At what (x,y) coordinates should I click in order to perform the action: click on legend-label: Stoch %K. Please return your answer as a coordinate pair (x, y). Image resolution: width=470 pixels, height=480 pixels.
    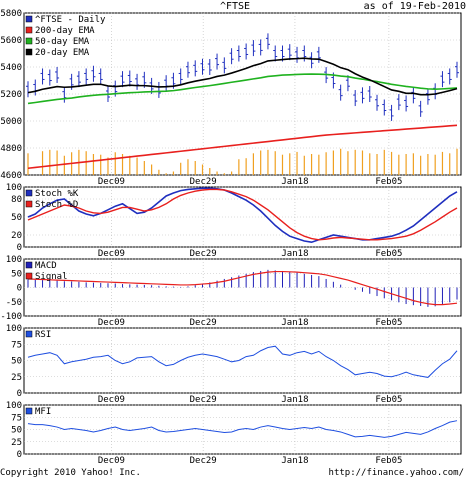
    Looking at the image, I should click on (57, 194).